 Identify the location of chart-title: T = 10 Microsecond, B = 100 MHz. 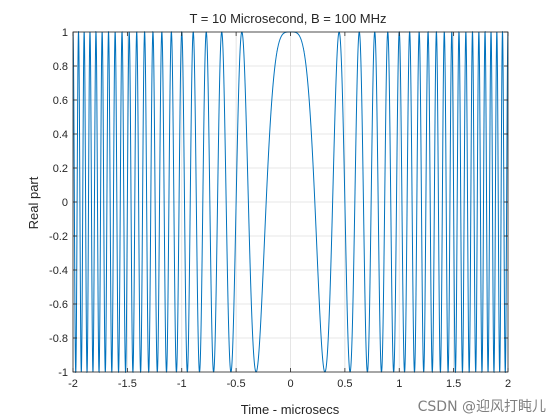
(287, 18).